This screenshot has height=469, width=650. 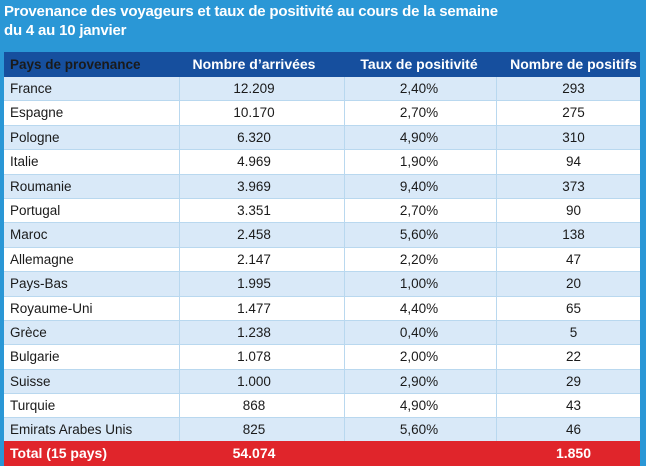 What do you see at coordinates (322, 284) in the screenshot?
I see `table-row: Pays-Bas 1.995 1,00% 20` at bounding box center [322, 284].